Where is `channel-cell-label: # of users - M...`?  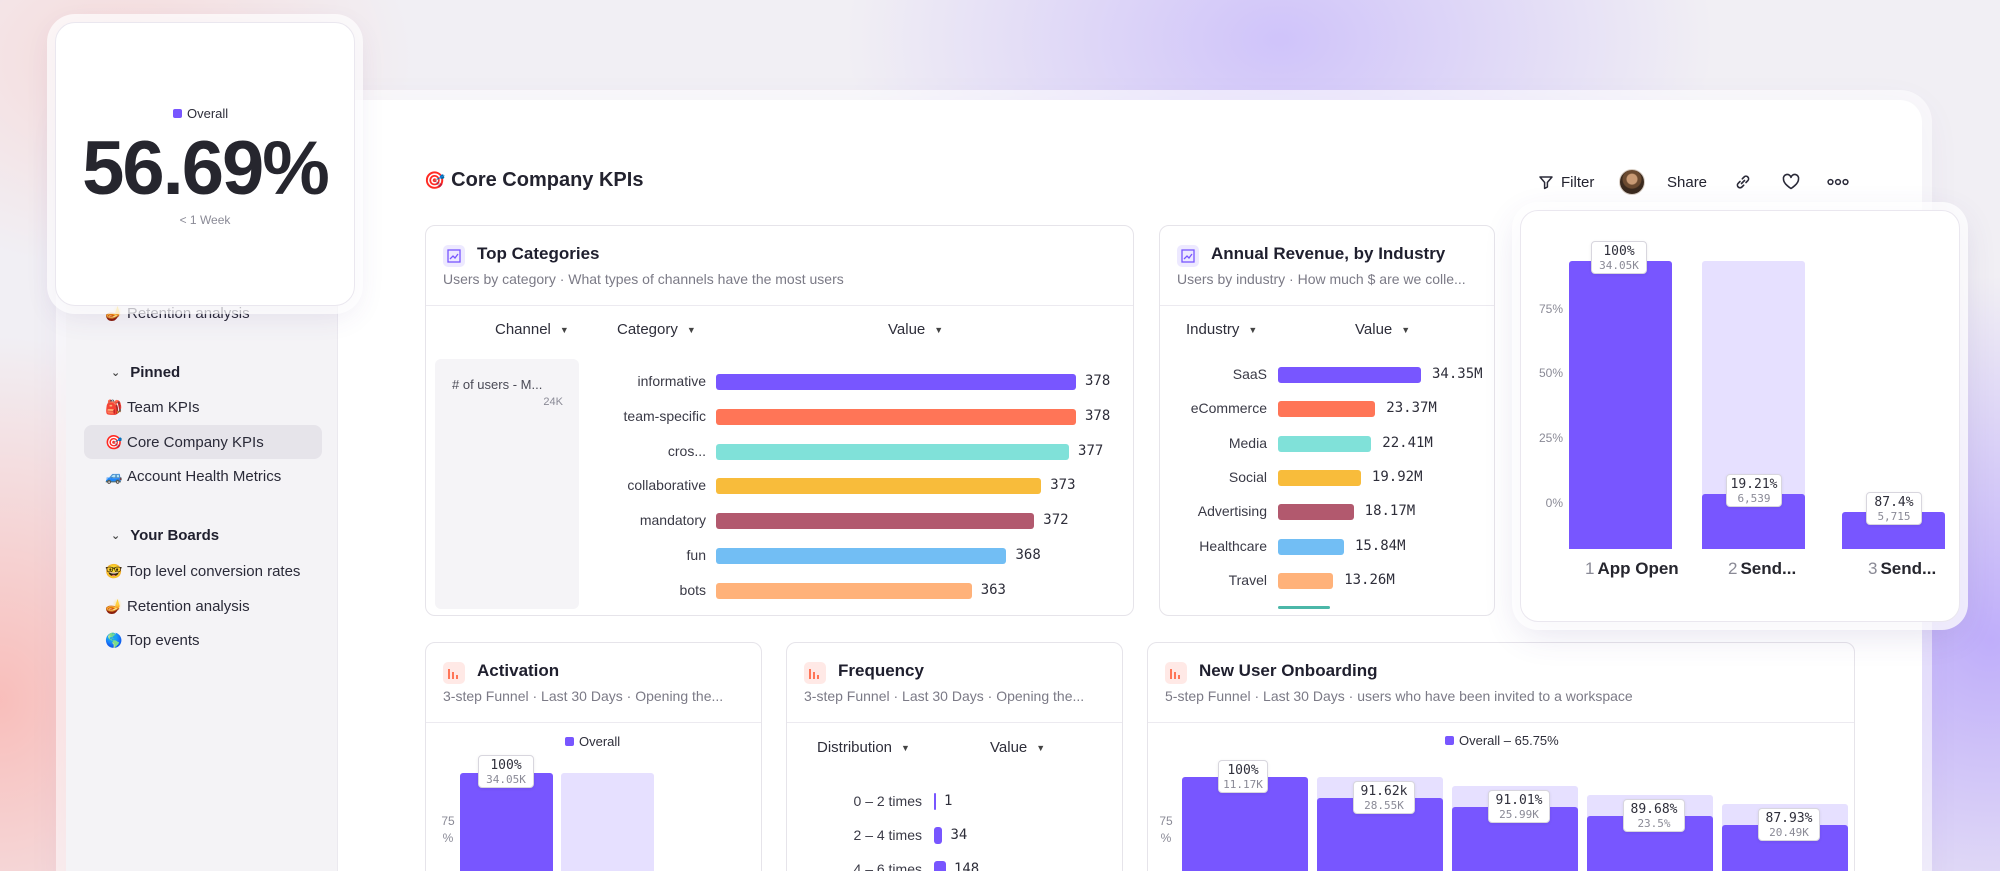 channel-cell-label: # of users - M... is located at coordinates (497, 384).